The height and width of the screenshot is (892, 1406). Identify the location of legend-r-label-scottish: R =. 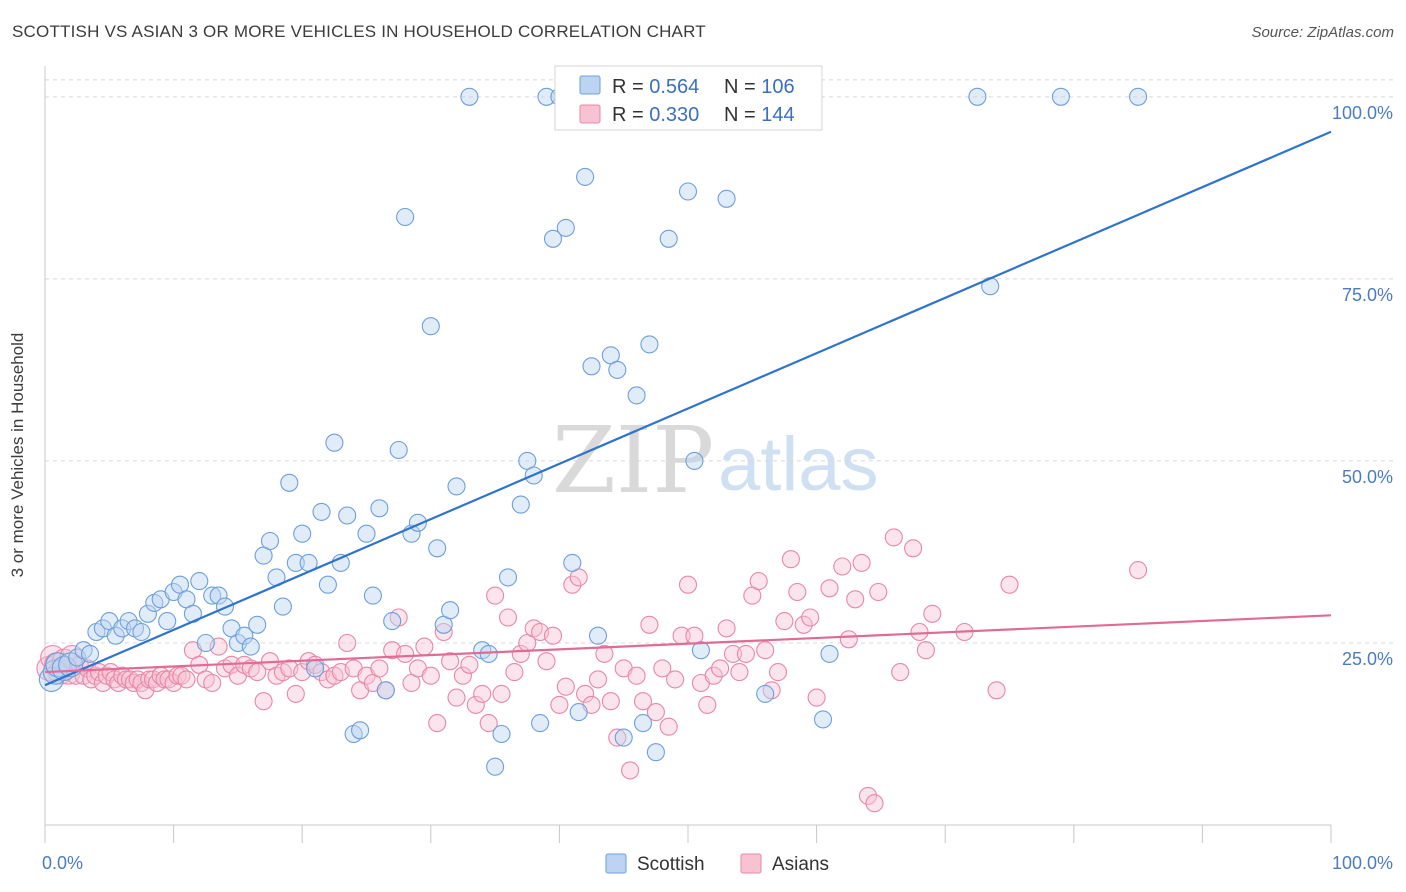
(630, 87).